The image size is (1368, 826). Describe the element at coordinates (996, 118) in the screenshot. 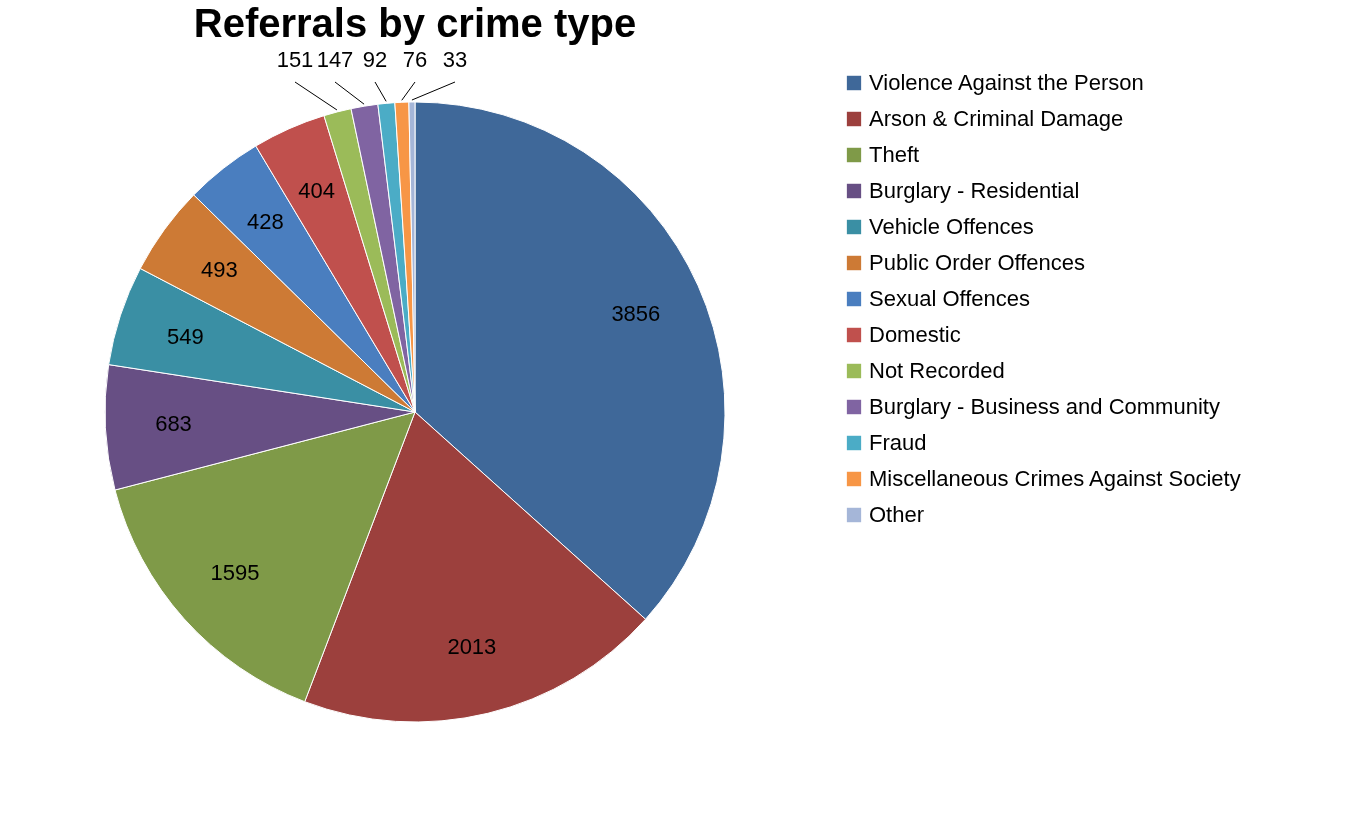

I see `legend-label: Arson & Criminal Damage` at that location.